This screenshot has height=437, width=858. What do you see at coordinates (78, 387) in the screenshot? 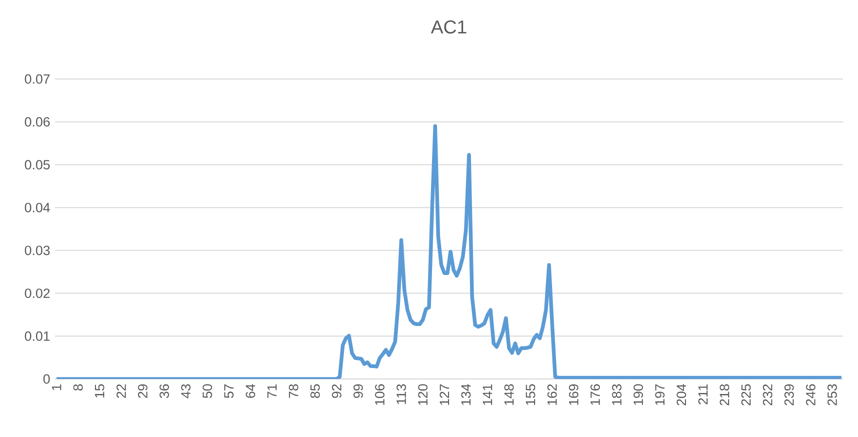
I see `x-tick-label: 8` at bounding box center [78, 387].